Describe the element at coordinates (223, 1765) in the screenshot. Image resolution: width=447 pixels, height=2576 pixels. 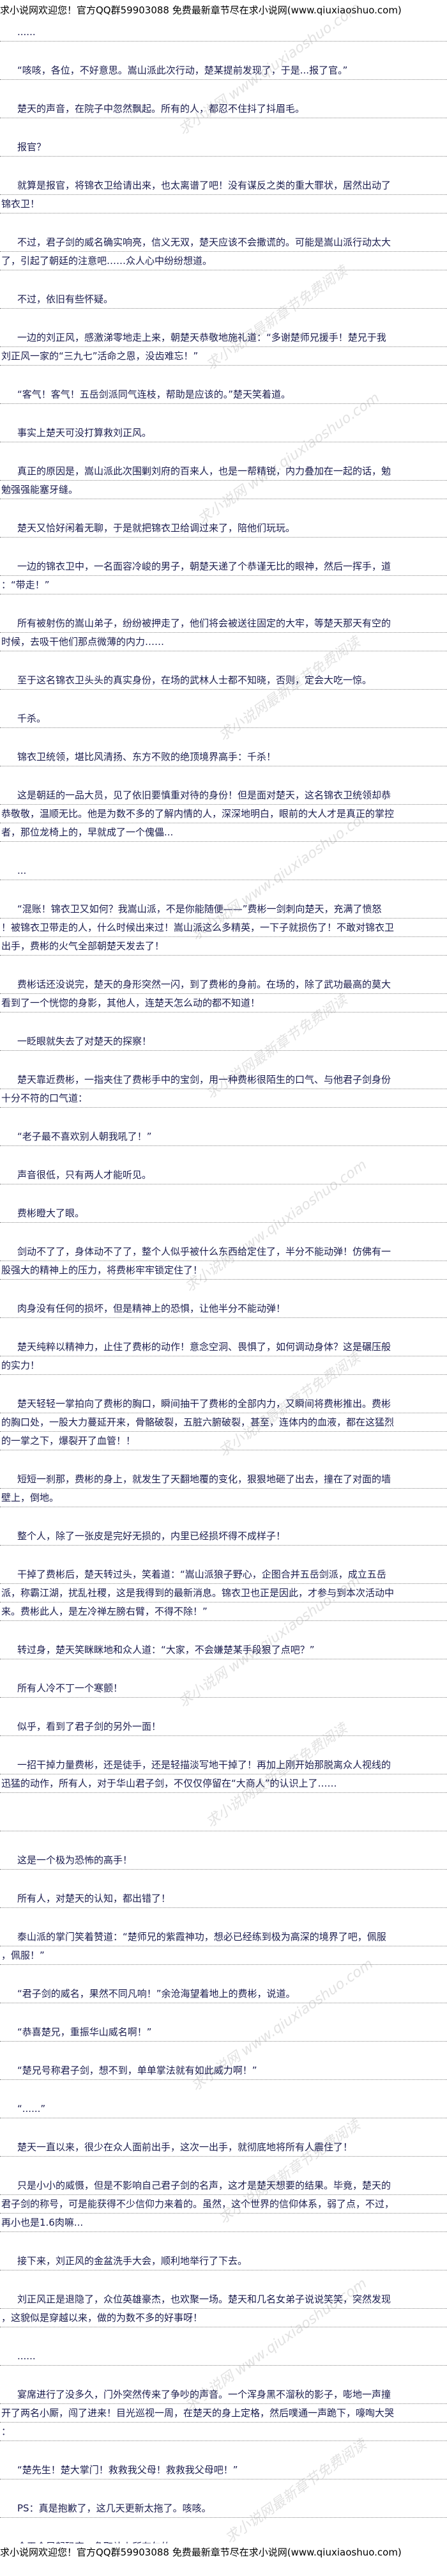
I see `paragraph-line: 一招干掉力量费彬，还是徒手，还是轻描淡写地干掉了！再加上刚开始那脱离众人视线的` at that location.